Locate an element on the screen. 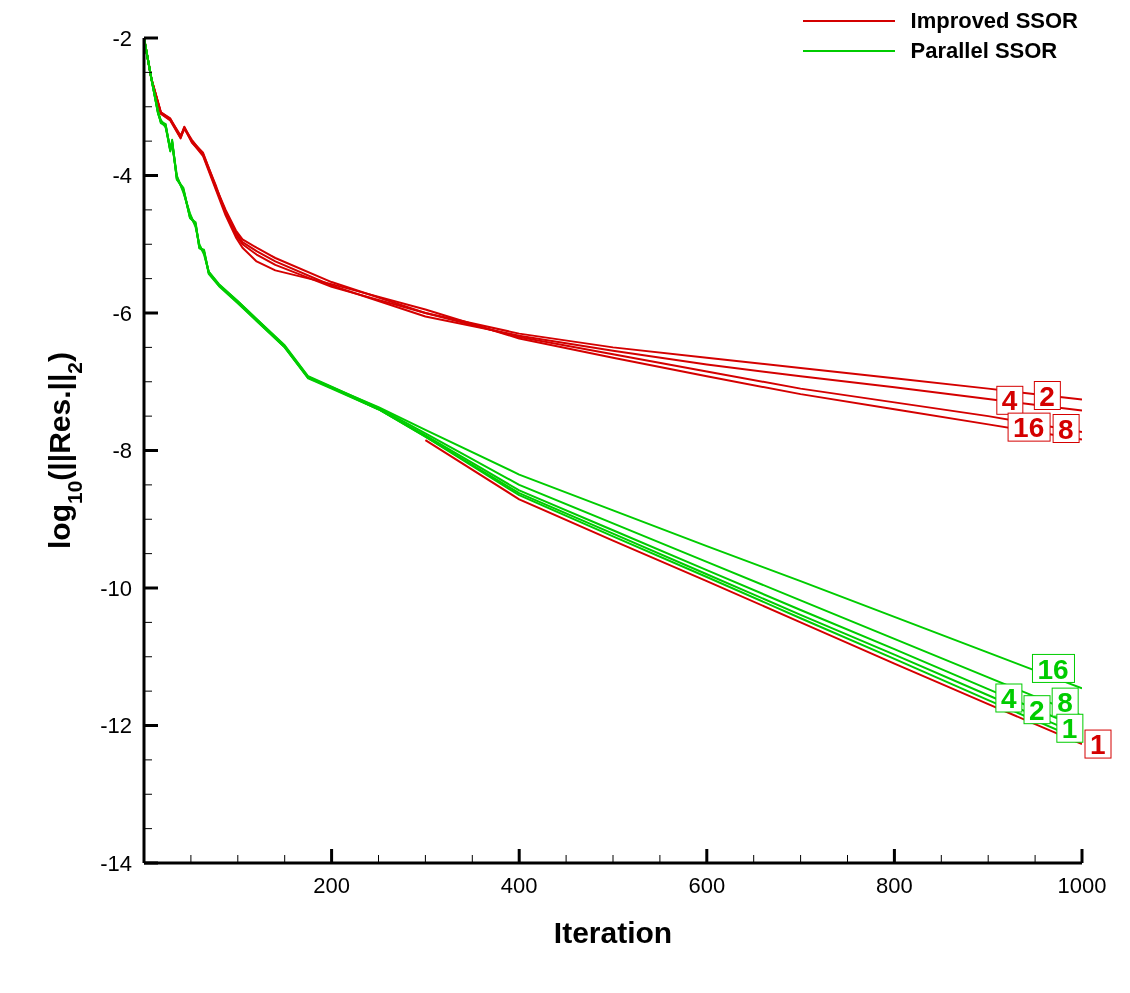  y-tick-label: -2 is located at coordinates (122, 38).